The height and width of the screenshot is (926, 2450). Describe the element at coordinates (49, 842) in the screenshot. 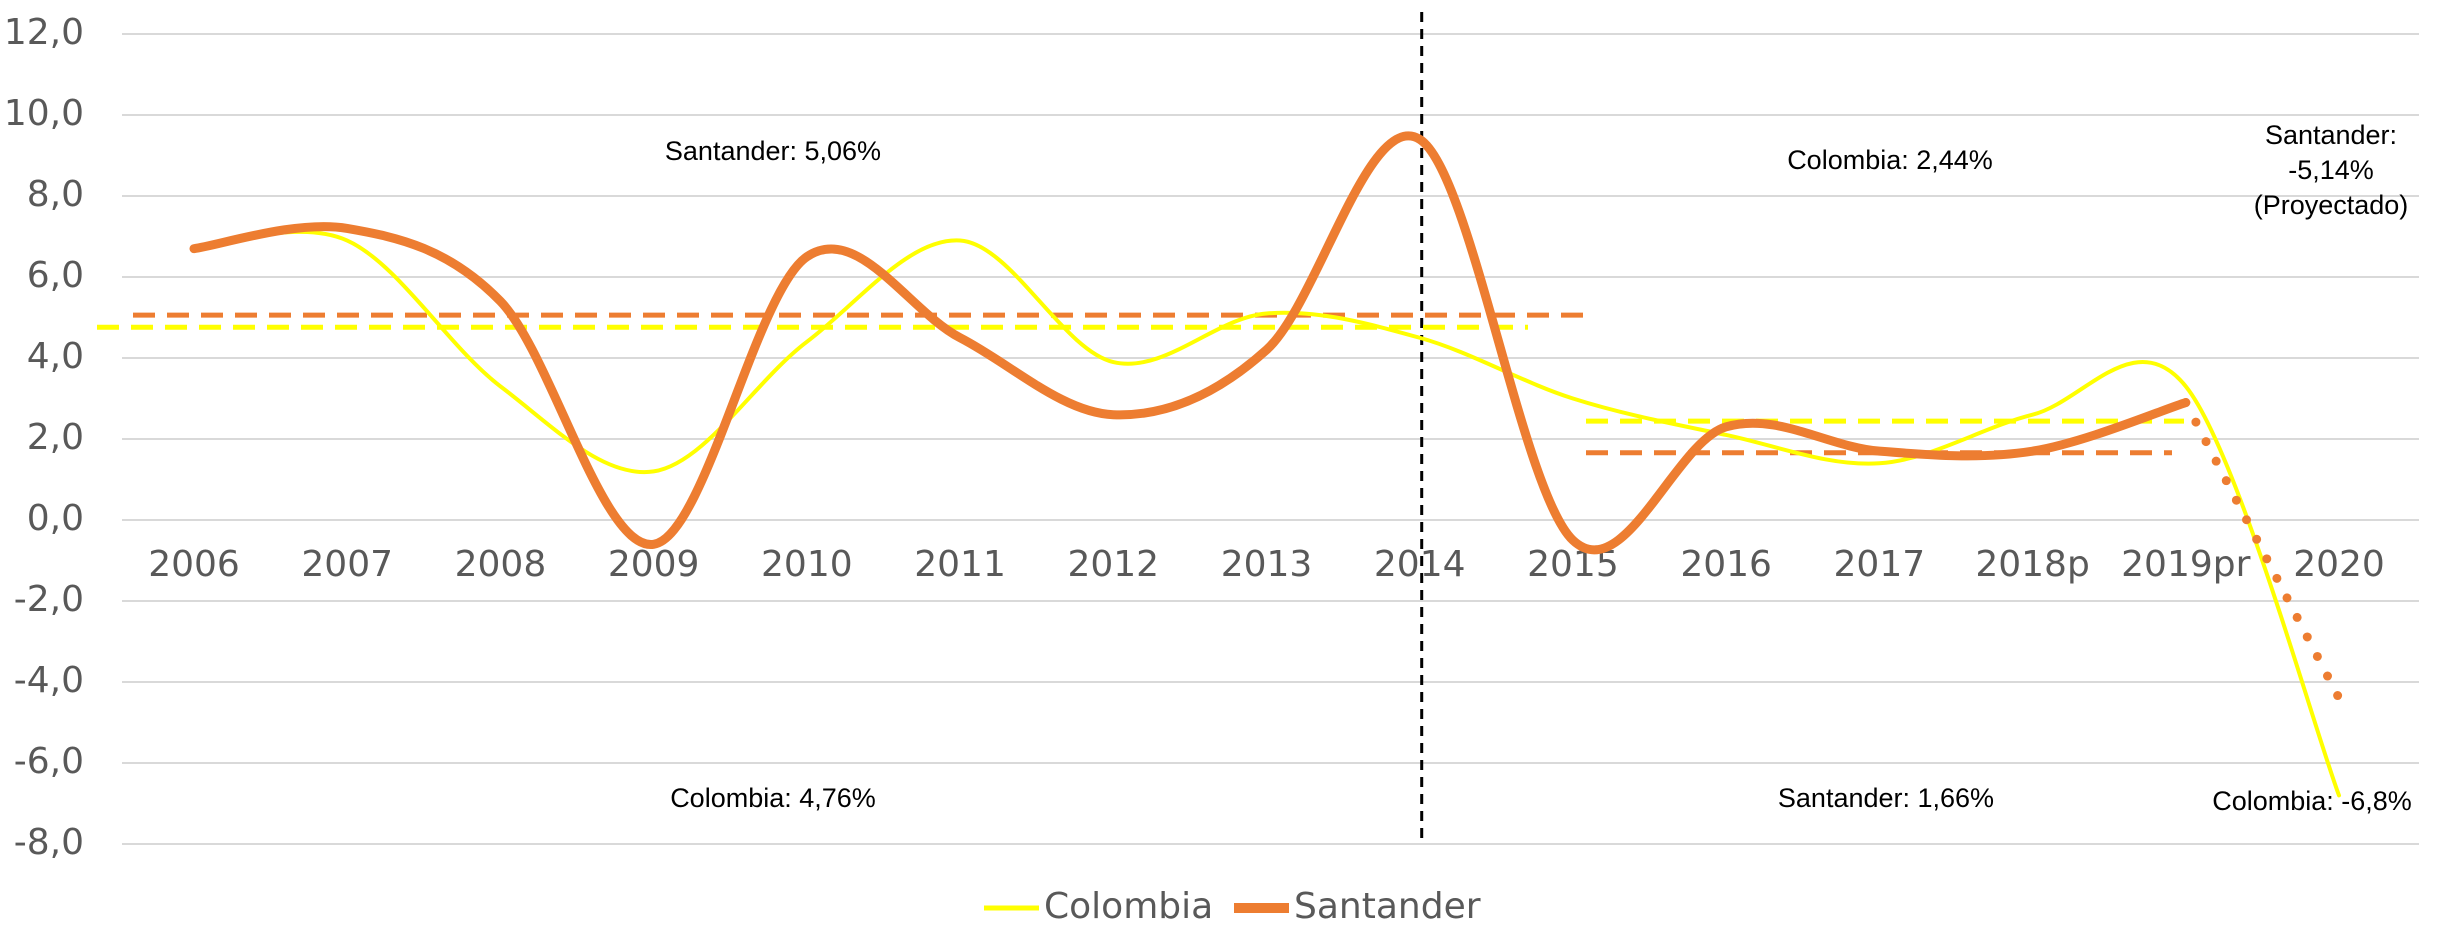

I see `y-tick-label: -8,0` at that location.